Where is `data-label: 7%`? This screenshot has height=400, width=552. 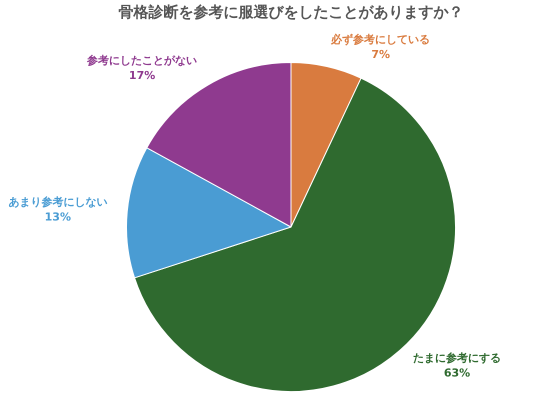 data-label: 7% is located at coordinates (380, 54).